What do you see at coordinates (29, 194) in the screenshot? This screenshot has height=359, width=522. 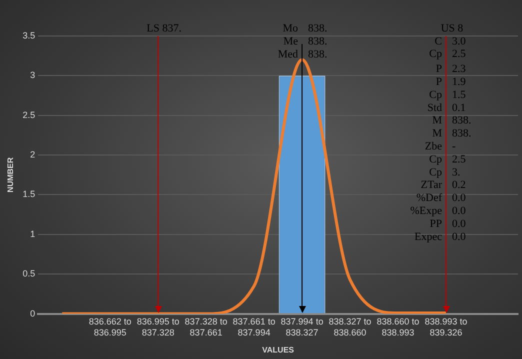 I see `y-tick-label: 1.5` at bounding box center [29, 194].